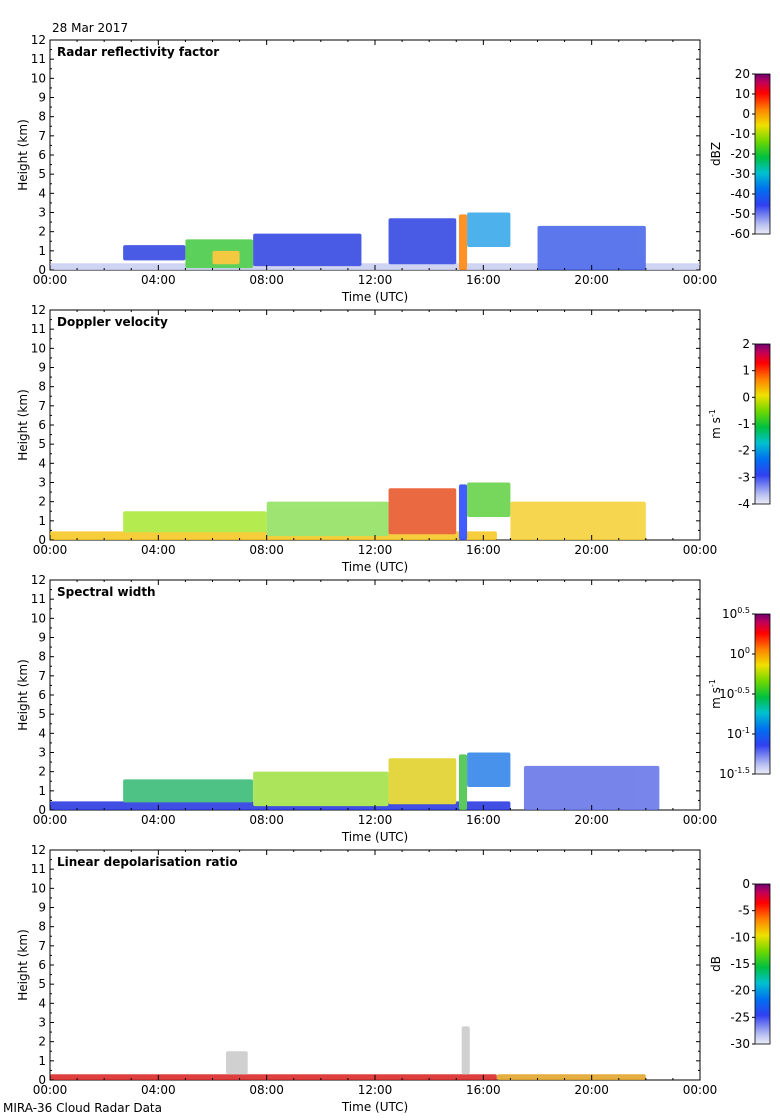  Describe the element at coordinates (740, 1044) in the screenshot. I see `colorbar-tick-label: -30` at that location.